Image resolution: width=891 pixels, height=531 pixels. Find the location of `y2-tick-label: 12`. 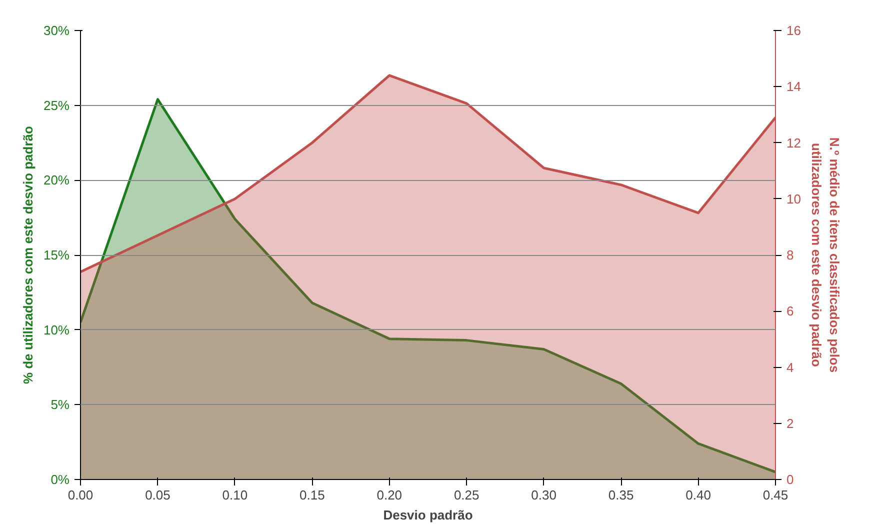

y2-tick-label: 12 is located at coordinates (793, 142).